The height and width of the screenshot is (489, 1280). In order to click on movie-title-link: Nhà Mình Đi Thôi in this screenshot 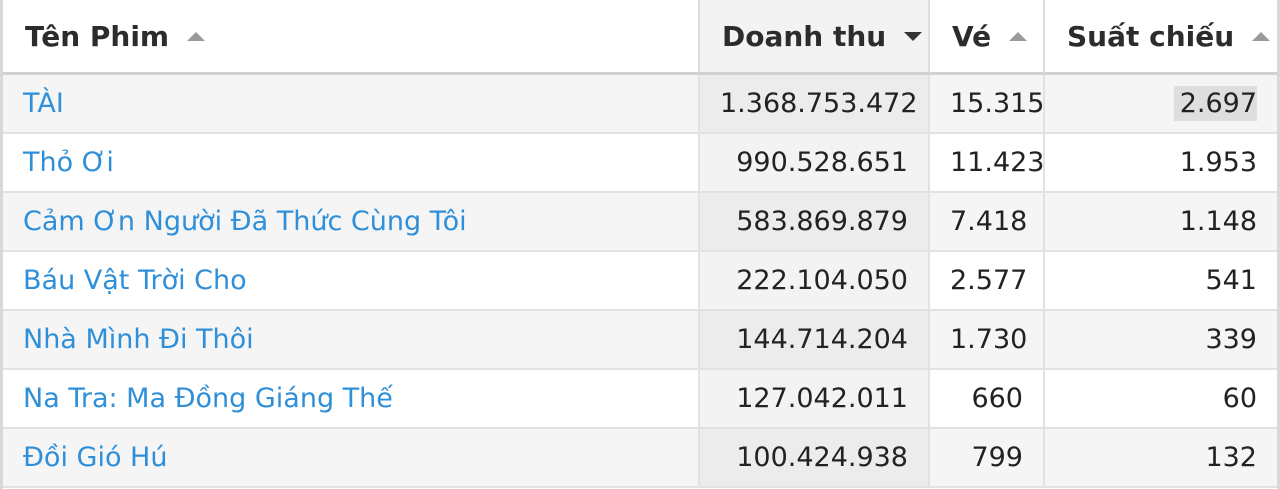, I will do `click(351, 340)`.